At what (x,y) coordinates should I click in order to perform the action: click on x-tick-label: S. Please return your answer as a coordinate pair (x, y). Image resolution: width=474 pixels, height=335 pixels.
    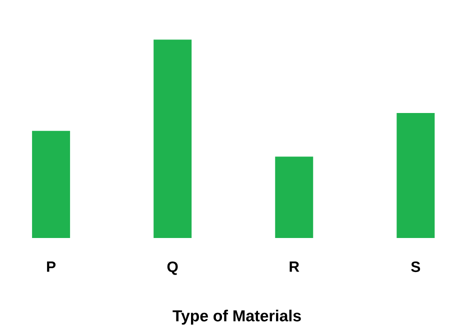
    Looking at the image, I should click on (415, 267).